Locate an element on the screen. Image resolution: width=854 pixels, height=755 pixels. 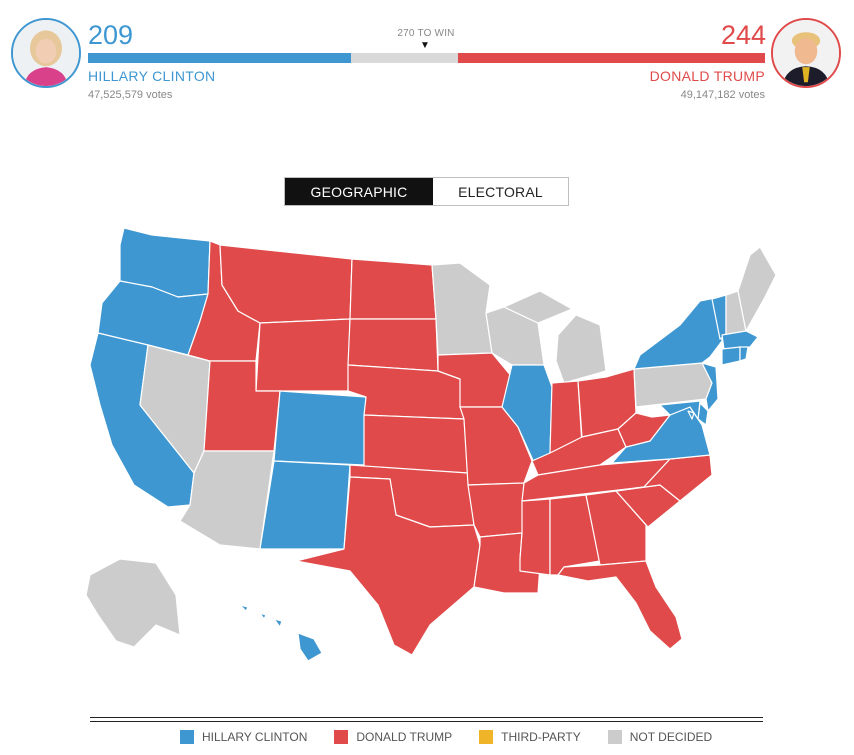
trump-portrait-icon is located at coordinates (806, 53).